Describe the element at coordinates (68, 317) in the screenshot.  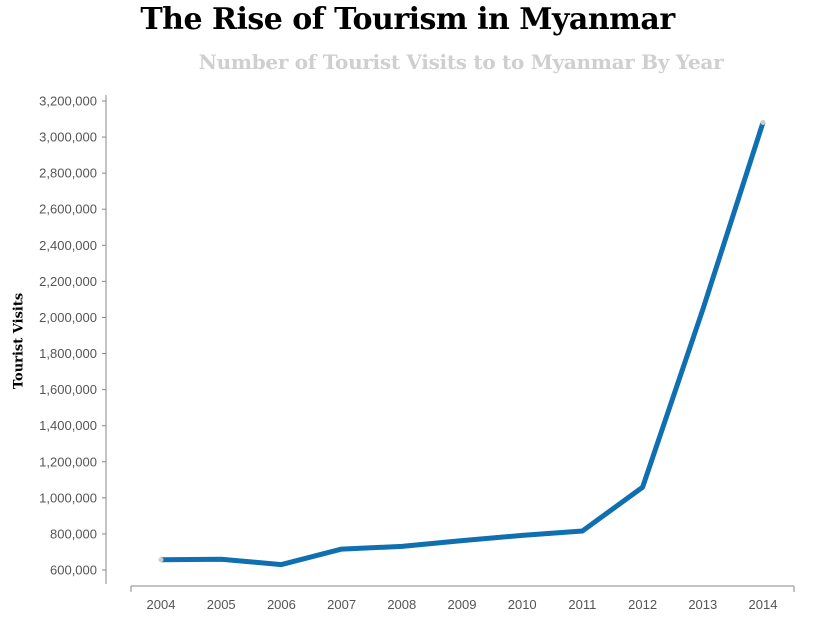
I see `y-tick-label: 2,000,000` at that location.